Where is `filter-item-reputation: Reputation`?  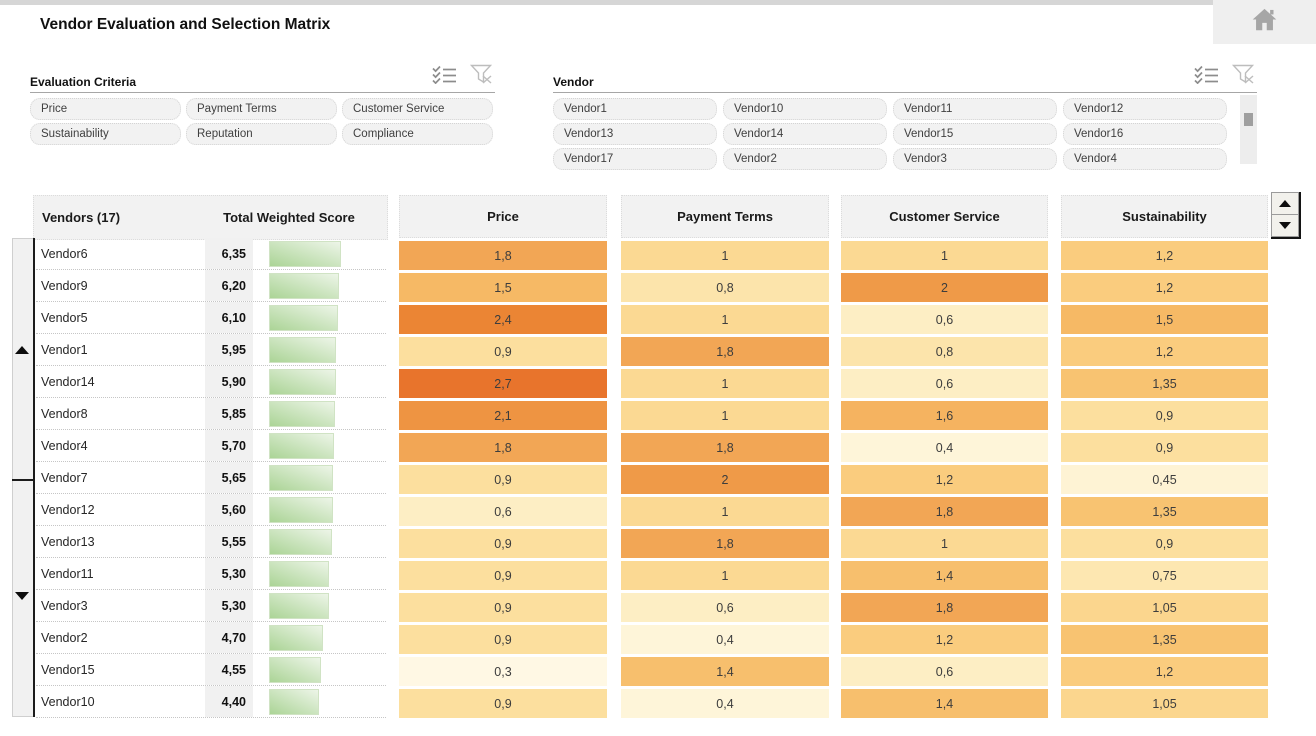 filter-item-reputation: Reputation is located at coordinates (261, 134).